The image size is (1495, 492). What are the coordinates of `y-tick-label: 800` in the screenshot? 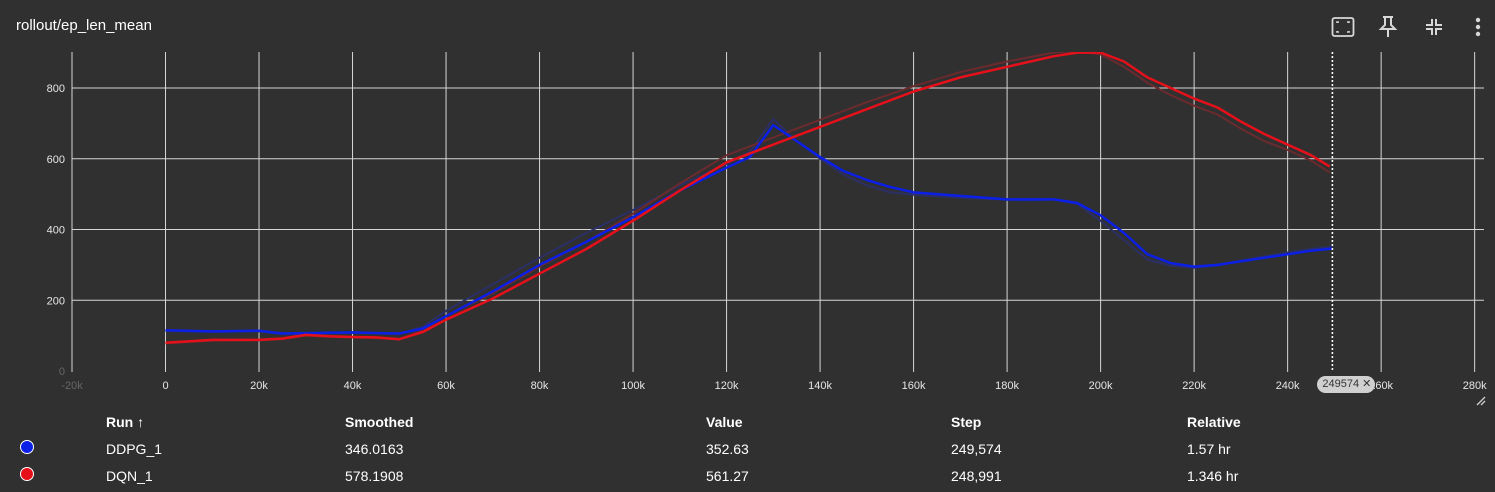 It's located at (56, 89).